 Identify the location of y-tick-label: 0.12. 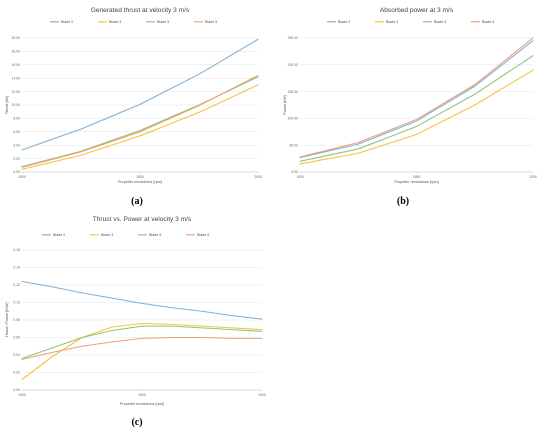
(16, 285).